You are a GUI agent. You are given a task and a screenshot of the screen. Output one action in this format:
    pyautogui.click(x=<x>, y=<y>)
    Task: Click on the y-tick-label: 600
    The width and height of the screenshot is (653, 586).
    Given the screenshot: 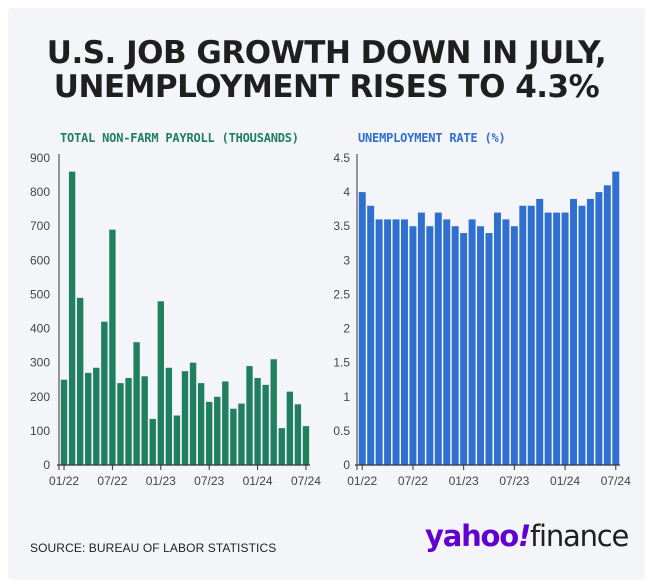 What is the action you would take?
    pyautogui.click(x=40, y=260)
    